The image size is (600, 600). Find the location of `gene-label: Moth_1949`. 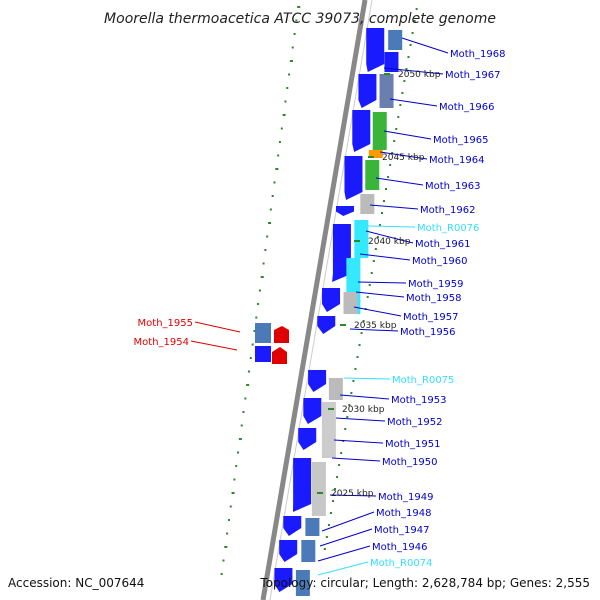

gene-label: Moth_1949 is located at coordinates (405, 497).